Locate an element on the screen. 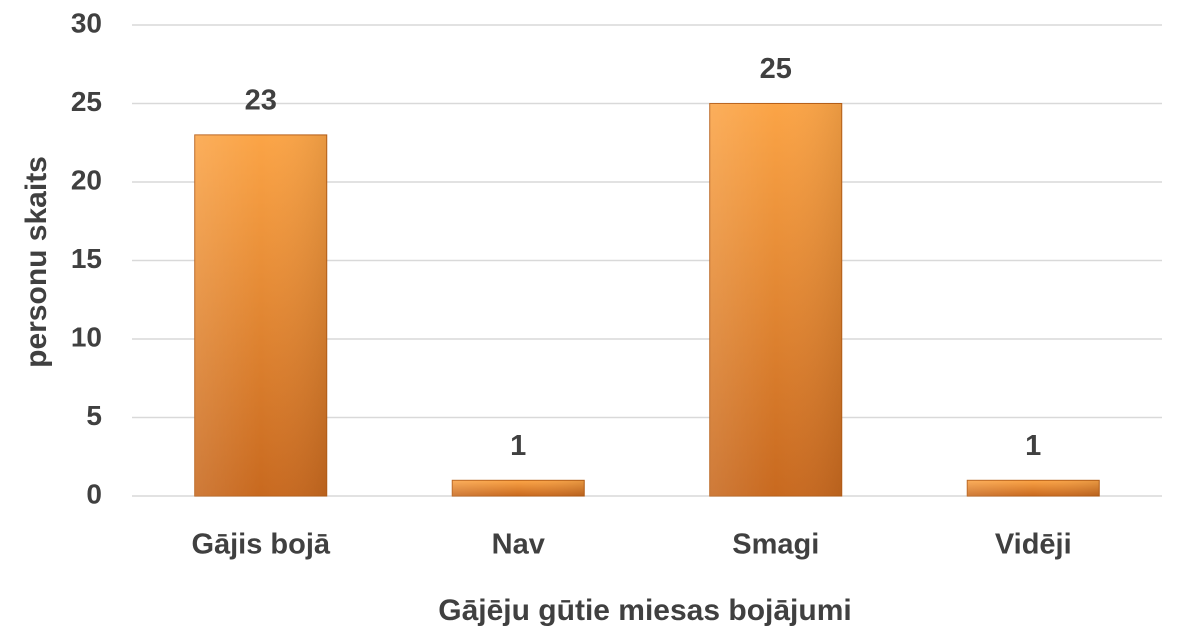  y-tick-label: 15 is located at coordinates (86, 258).